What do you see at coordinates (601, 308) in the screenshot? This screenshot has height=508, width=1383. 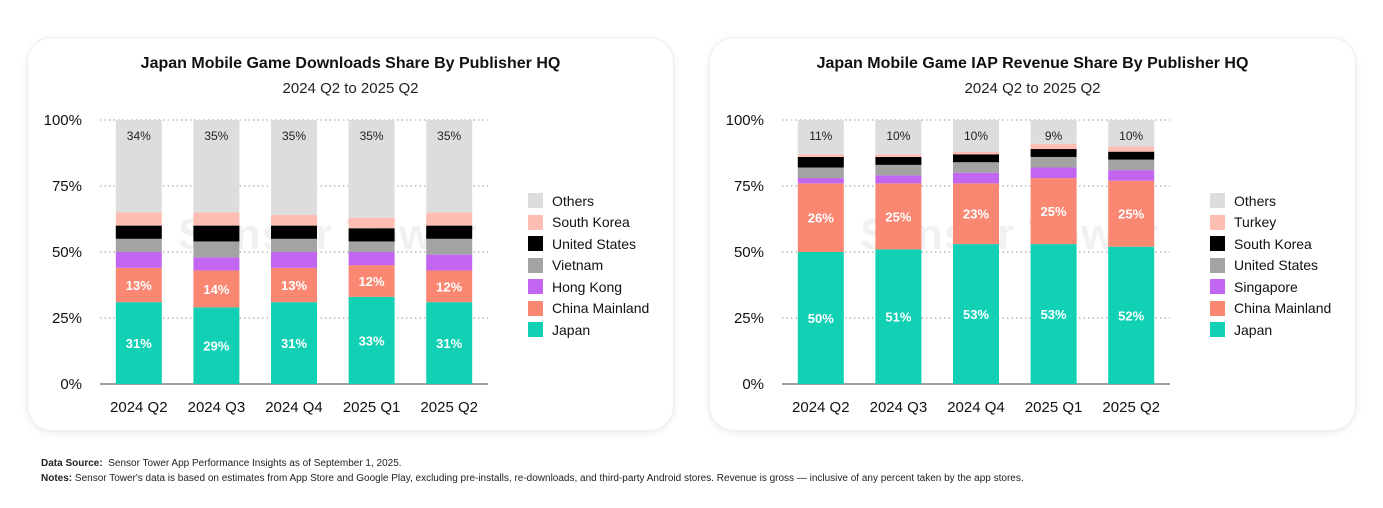 I see `legend-label: China Mainland` at bounding box center [601, 308].